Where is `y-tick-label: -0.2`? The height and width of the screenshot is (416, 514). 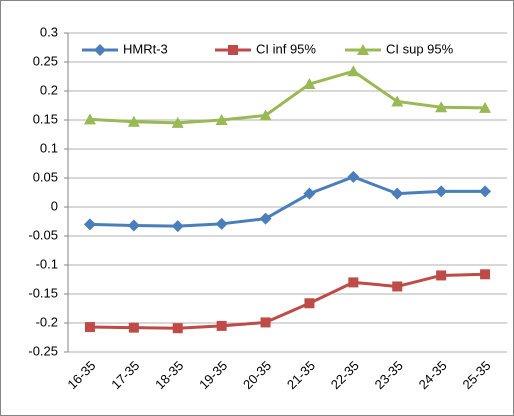 y-tick-label: -0.2 is located at coordinates (47, 321).